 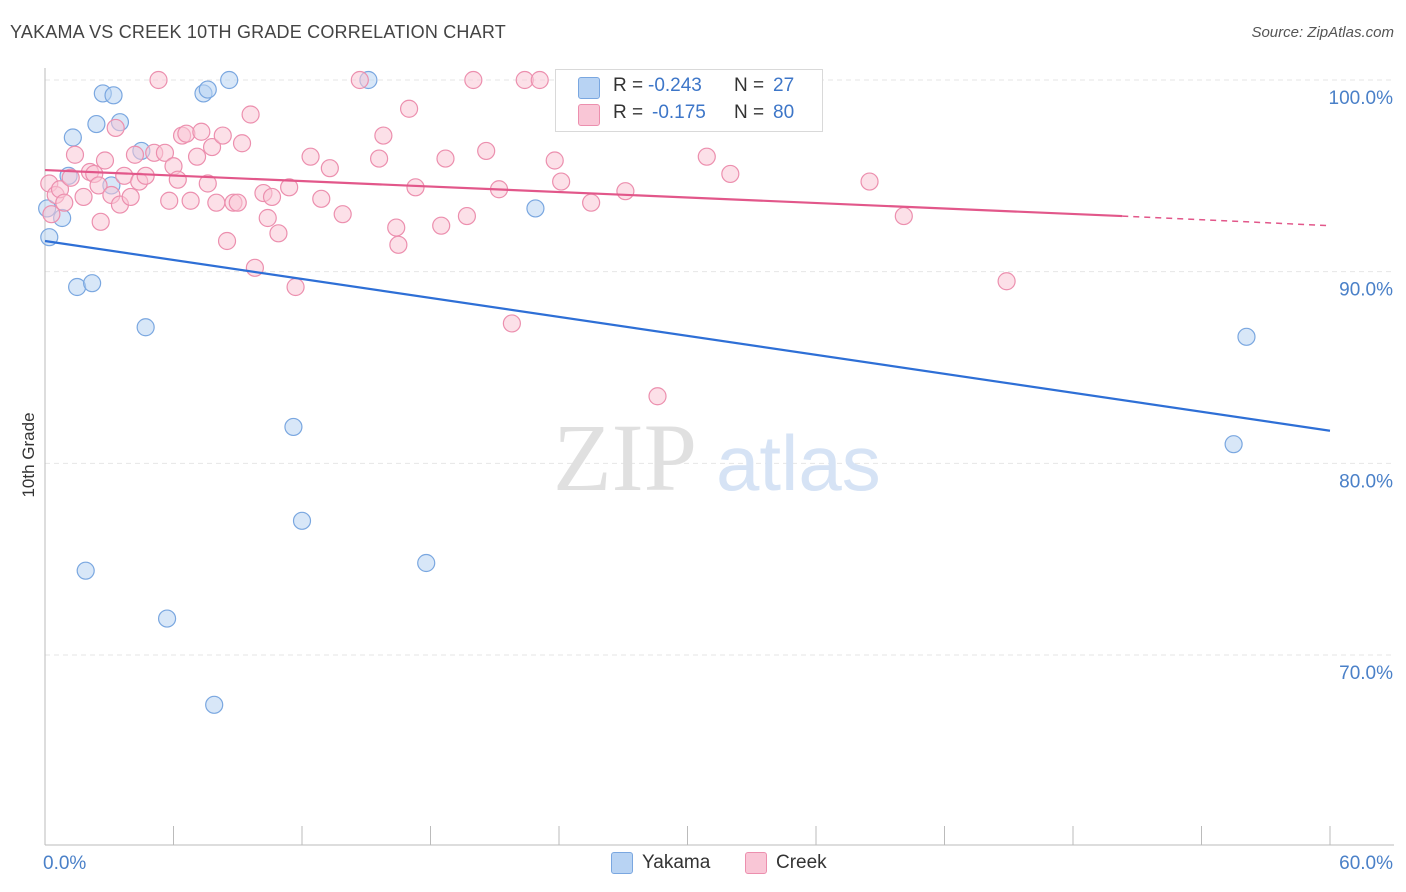 I want to click on creek-trend-line, so click(x=583, y=193).